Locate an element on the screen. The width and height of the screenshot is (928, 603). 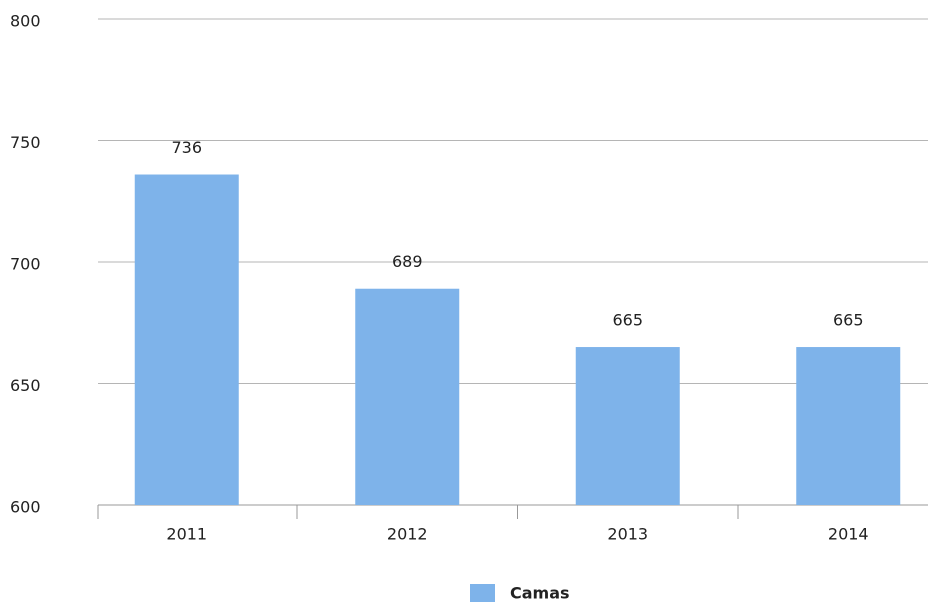
data-label: 689 is located at coordinates (407, 261).